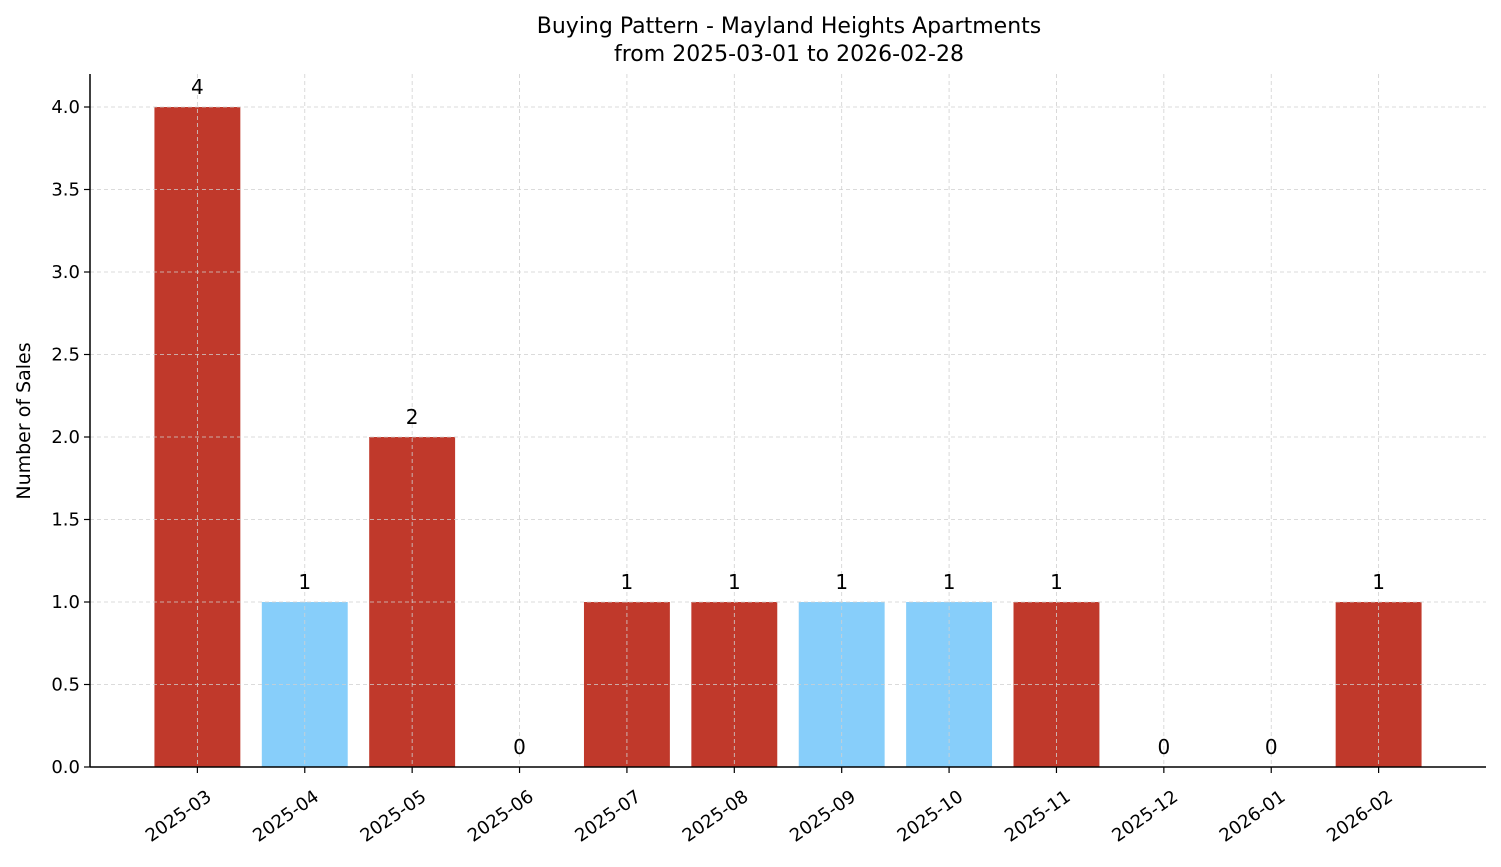 The image size is (1501, 867). I want to click on x-tick-label: 2025-11, so click(1038, 816).